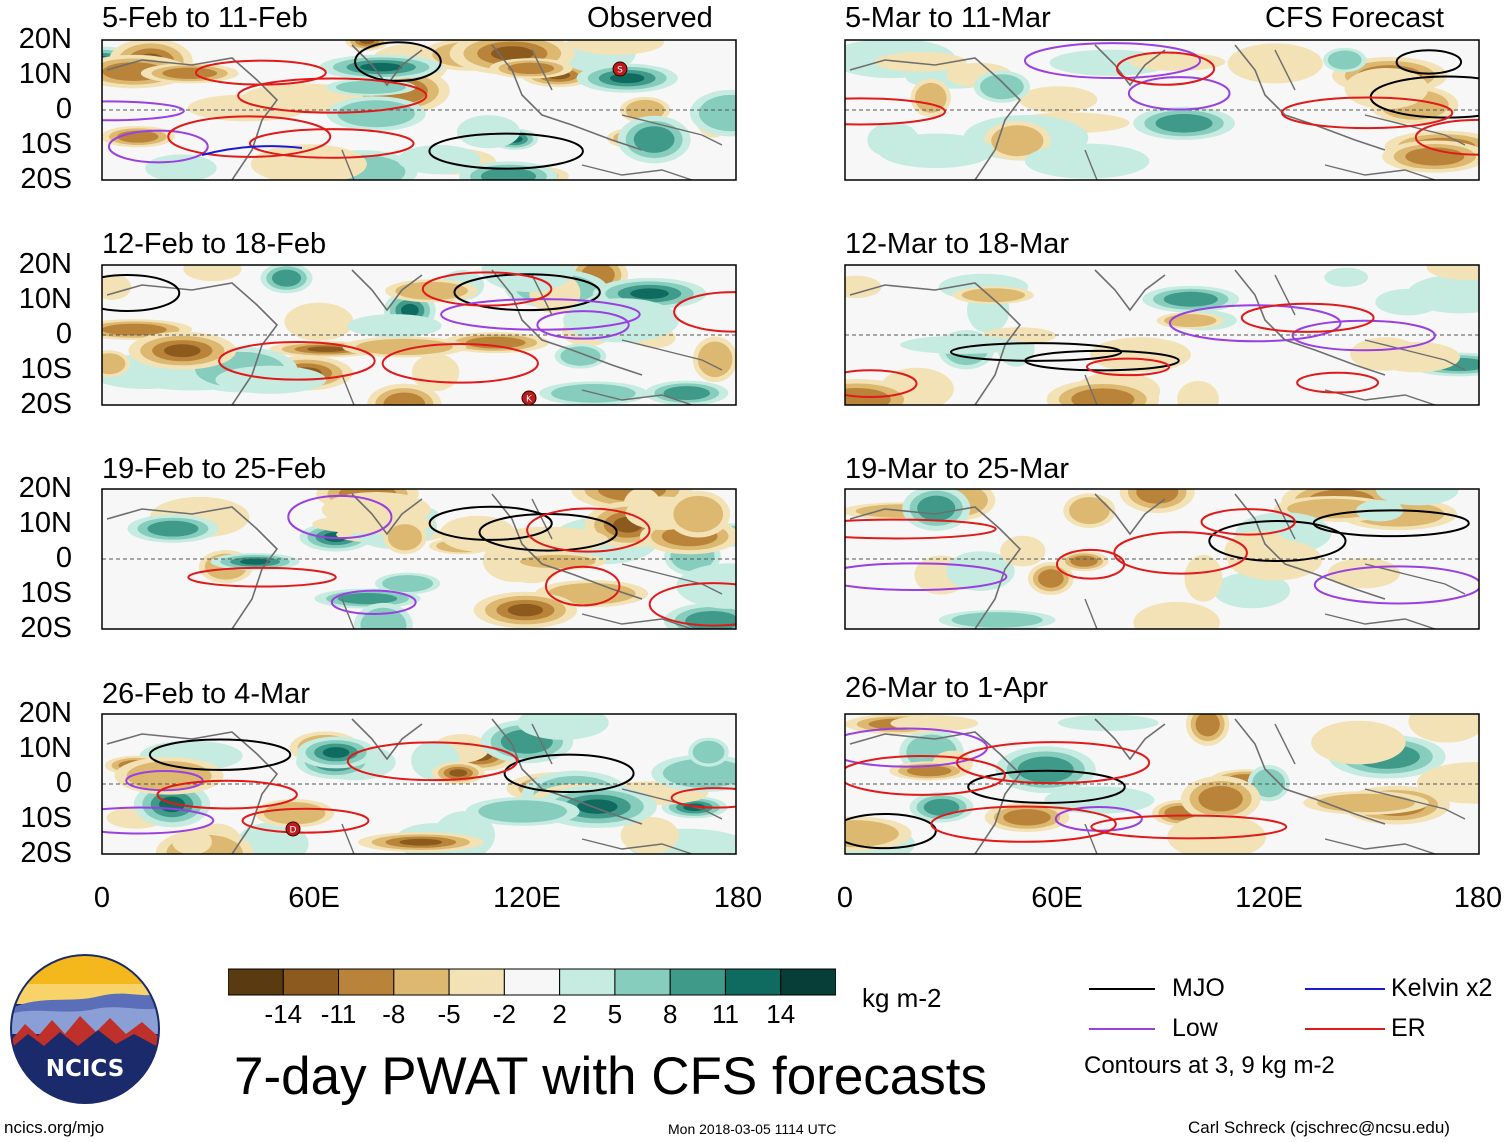 Image resolution: width=1510 pixels, height=1142 pixels. What do you see at coordinates (1408, 1028) in the screenshot?
I see `legend-label-er: ER` at bounding box center [1408, 1028].